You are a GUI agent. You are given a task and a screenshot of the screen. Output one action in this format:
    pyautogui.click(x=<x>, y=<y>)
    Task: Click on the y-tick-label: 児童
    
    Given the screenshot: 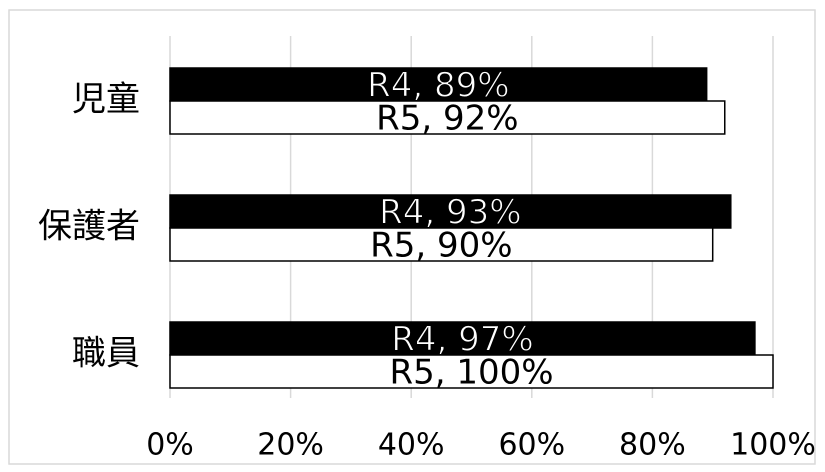 What is the action you would take?
    pyautogui.click(x=106, y=100)
    